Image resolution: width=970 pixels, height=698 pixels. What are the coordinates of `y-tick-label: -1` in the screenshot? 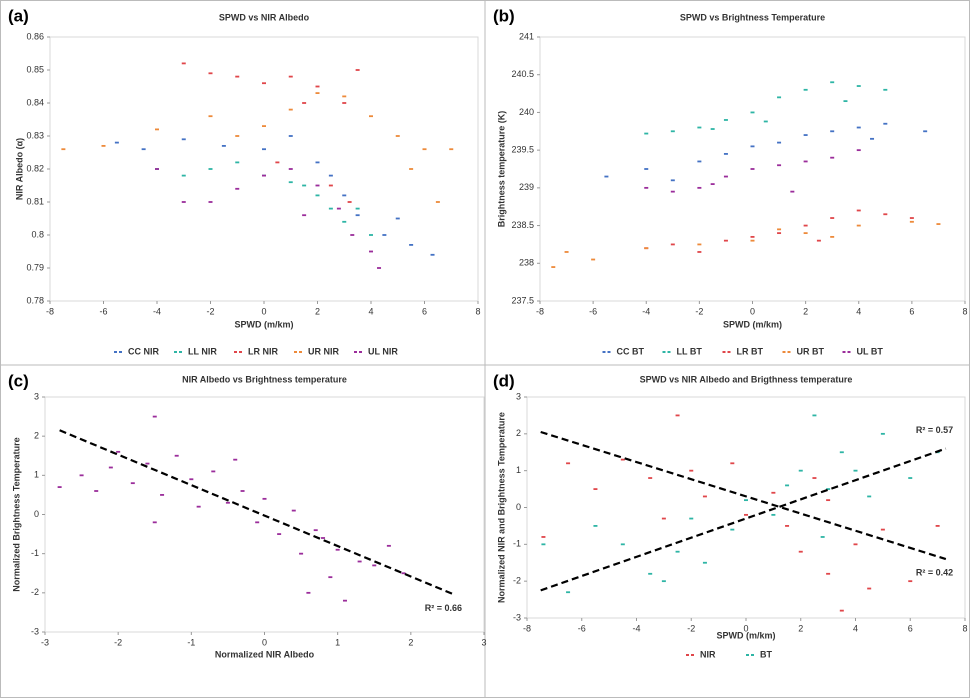 It's located at (517, 544).